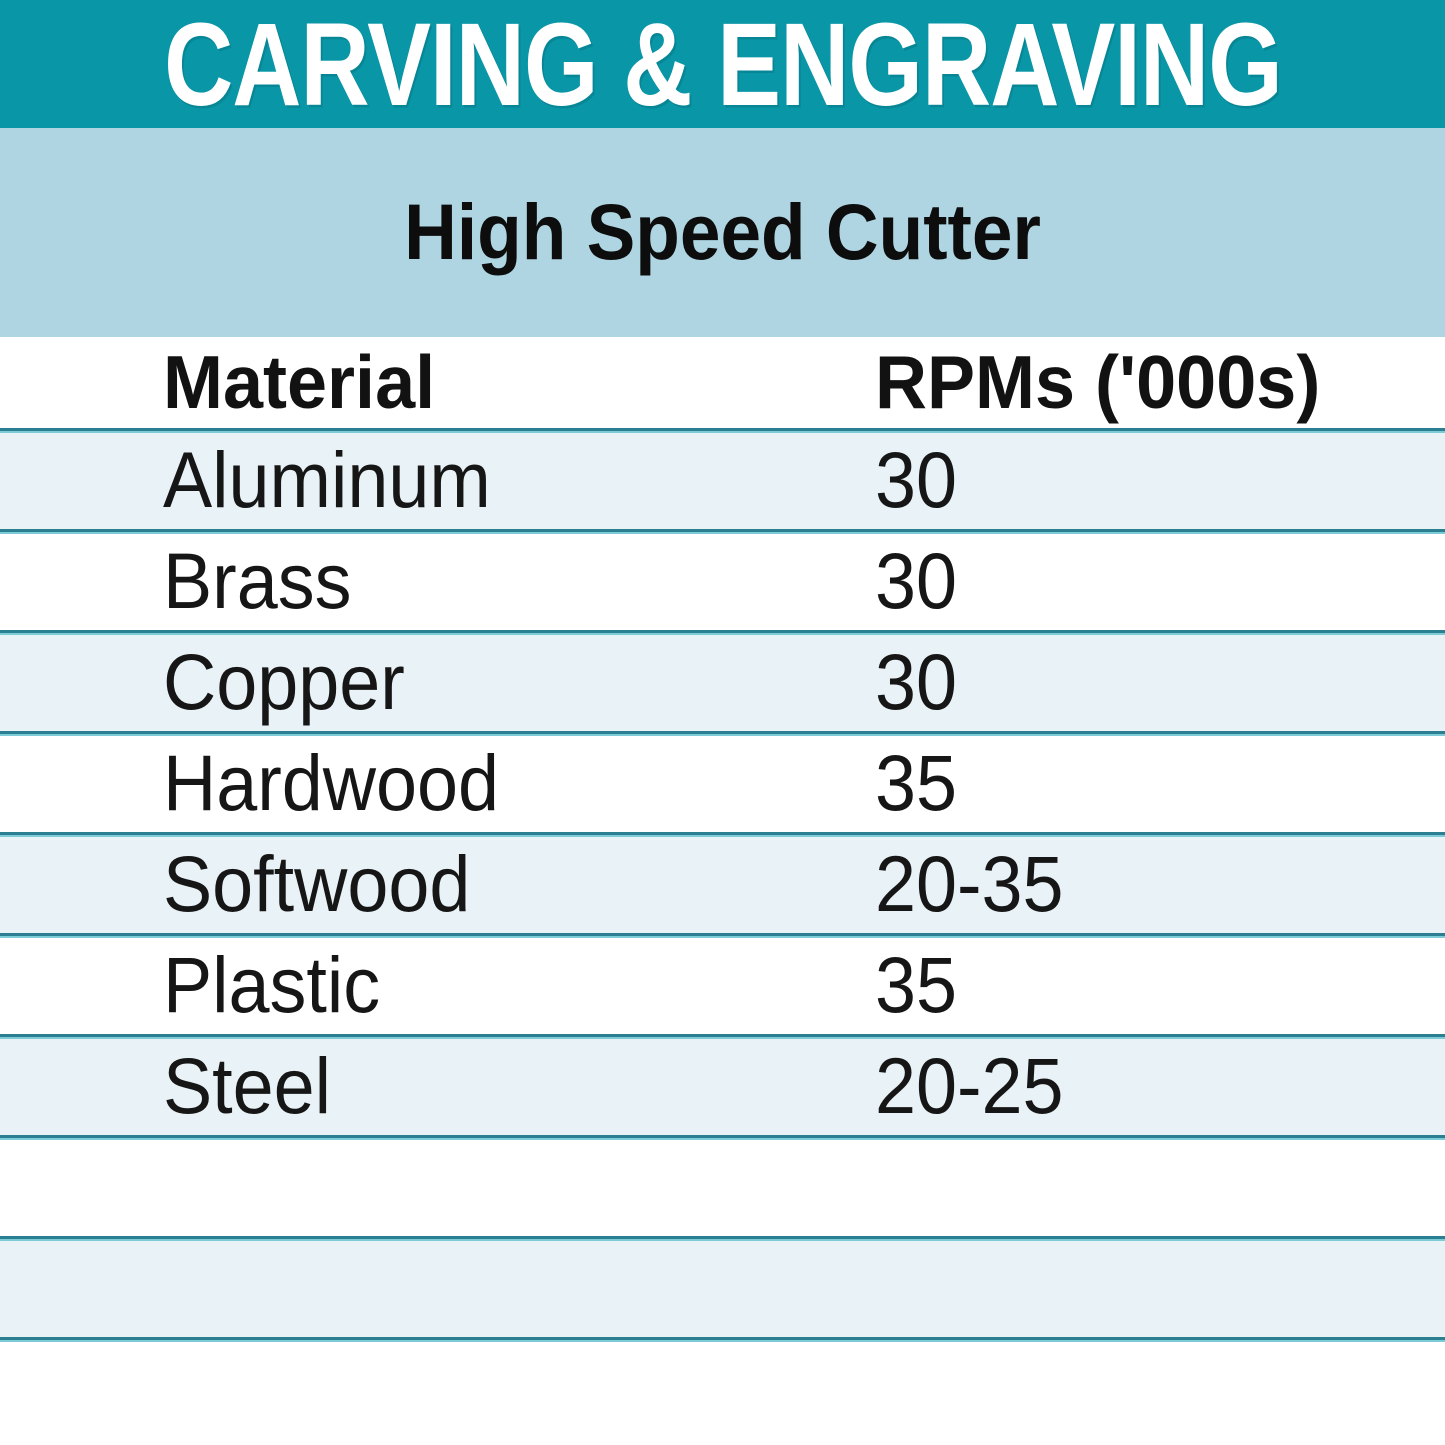 The image size is (1445, 1445). Describe the element at coordinates (722, 579) in the screenshot. I see `table-row: Brass 30` at that location.